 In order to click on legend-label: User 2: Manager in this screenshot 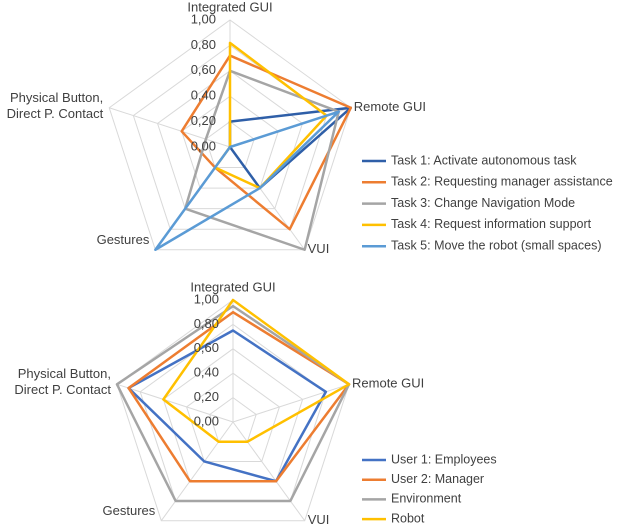, I will do `click(437, 479)`.